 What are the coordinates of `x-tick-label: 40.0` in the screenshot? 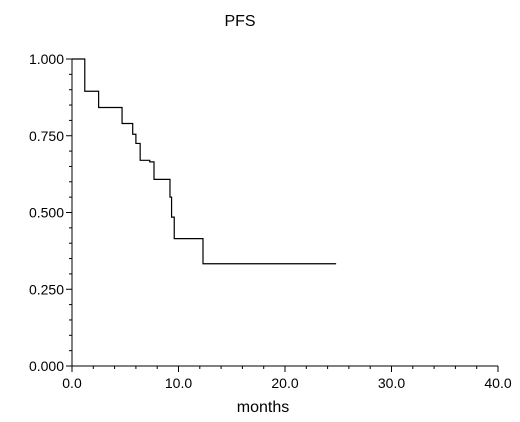 It's located at (497, 383).